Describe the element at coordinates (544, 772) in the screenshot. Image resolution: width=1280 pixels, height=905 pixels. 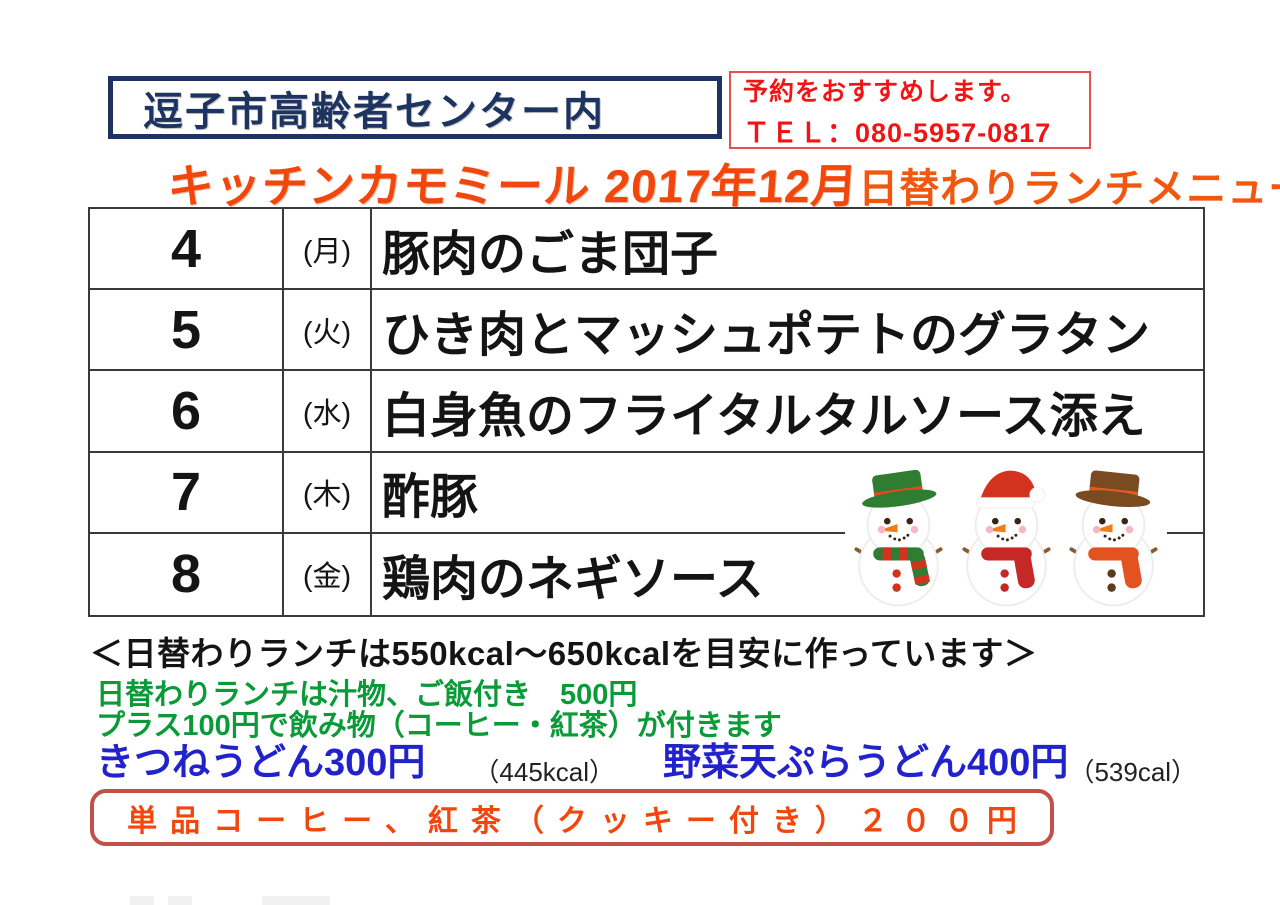
I see `kitsune-udon-calories: （445kcal）` at that location.